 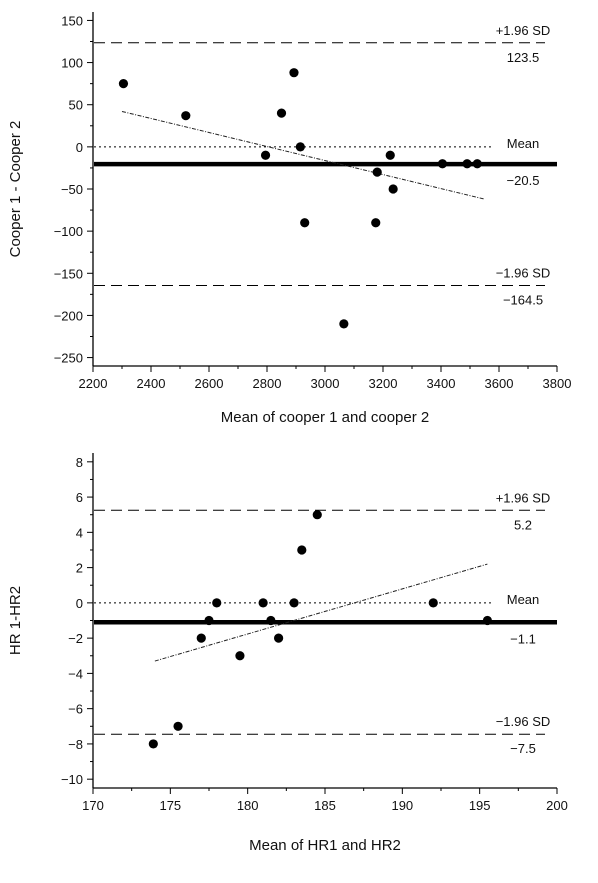 What do you see at coordinates (325, 383) in the screenshot?
I see `cooper-x-tick-label: 3000` at bounding box center [325, 383].